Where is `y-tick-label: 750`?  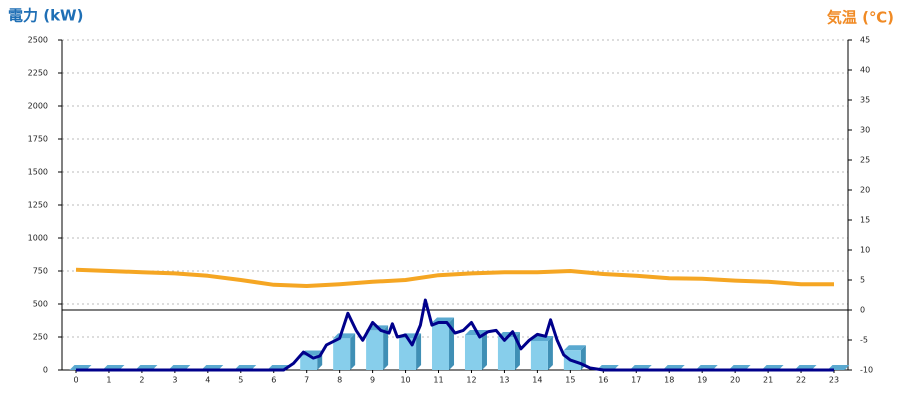
y-tick-label: 750 is located at coordinates (40, 271).